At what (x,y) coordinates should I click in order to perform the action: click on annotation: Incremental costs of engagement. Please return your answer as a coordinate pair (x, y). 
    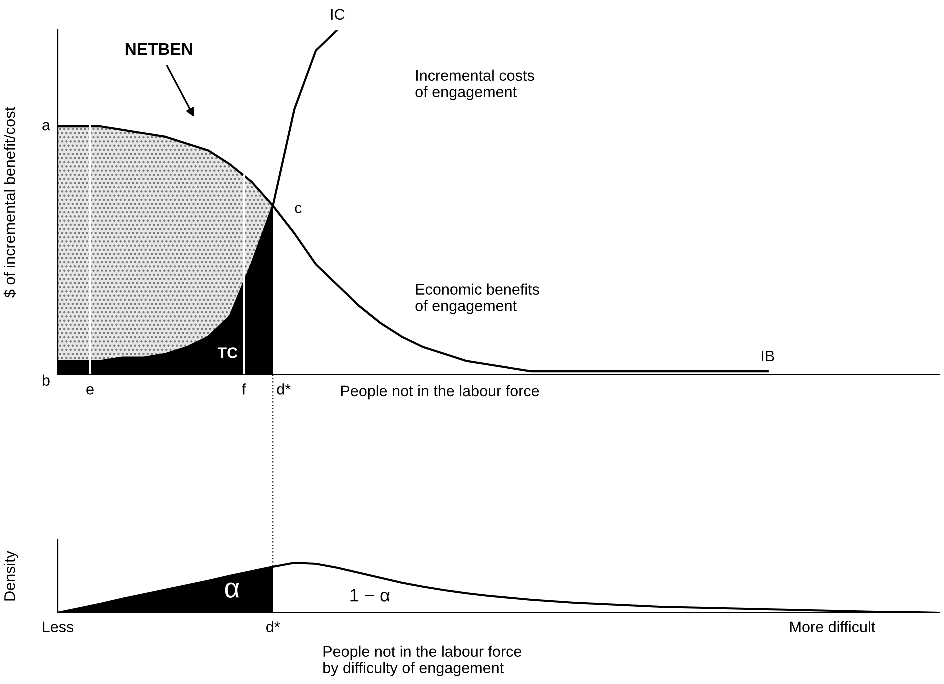
    Looking at the image, I should click on (475, 85).